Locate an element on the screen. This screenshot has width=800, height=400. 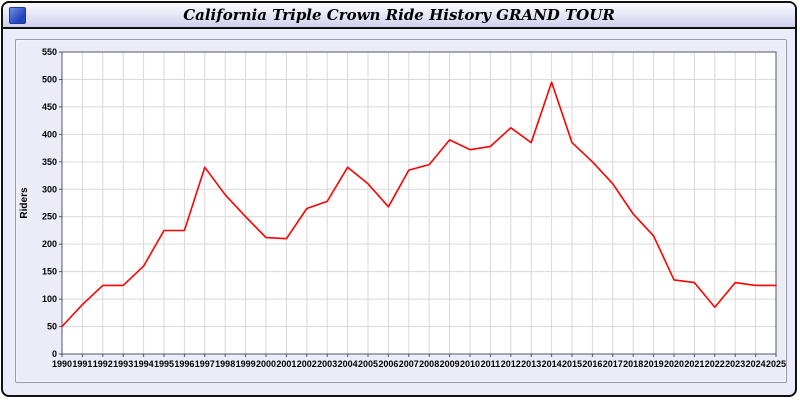
svg-text: 2008 is located at coordinates (429, 364).